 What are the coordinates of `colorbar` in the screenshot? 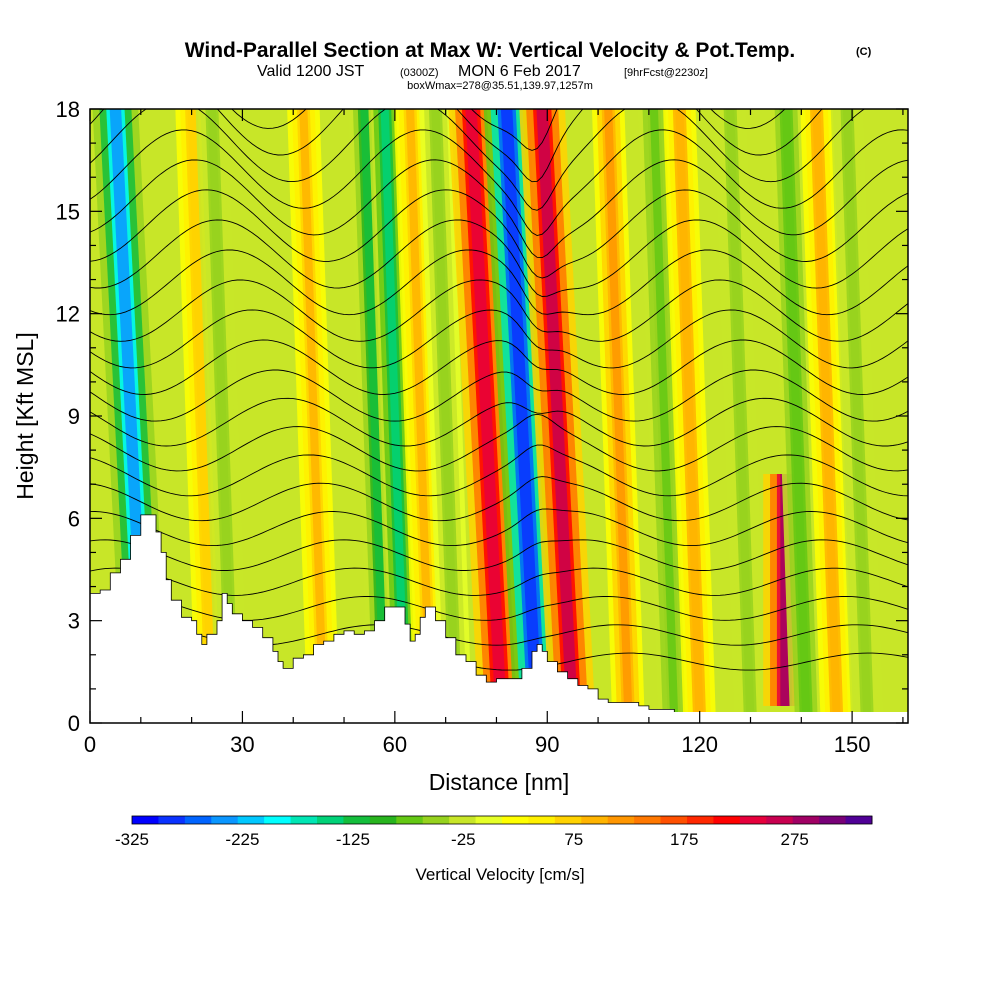 It's located at (502, 820).